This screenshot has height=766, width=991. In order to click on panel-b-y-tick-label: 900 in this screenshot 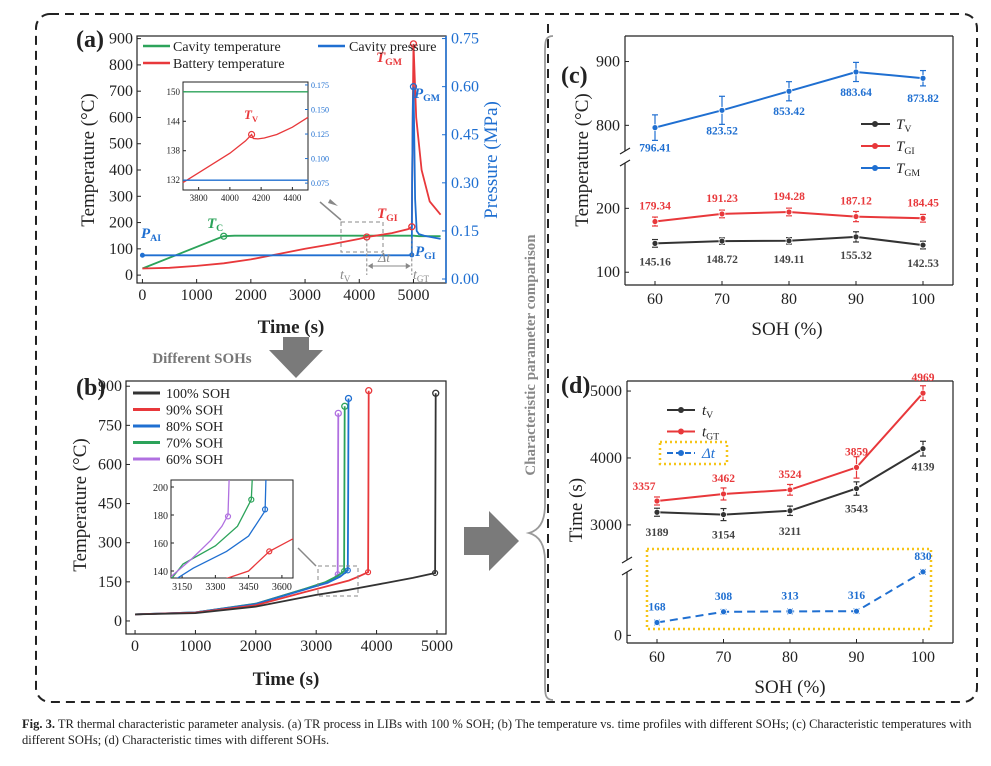, I will do `click(110, 386)`.